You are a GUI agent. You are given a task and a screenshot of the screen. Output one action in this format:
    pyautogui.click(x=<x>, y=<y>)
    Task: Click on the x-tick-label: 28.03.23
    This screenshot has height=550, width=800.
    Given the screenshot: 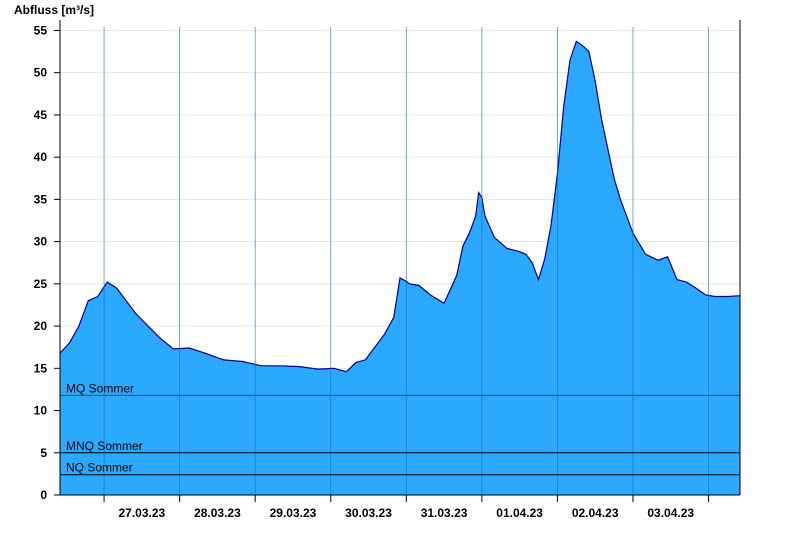 What is the action you would take?
    pyautogui.click(x=217, y=513)
    